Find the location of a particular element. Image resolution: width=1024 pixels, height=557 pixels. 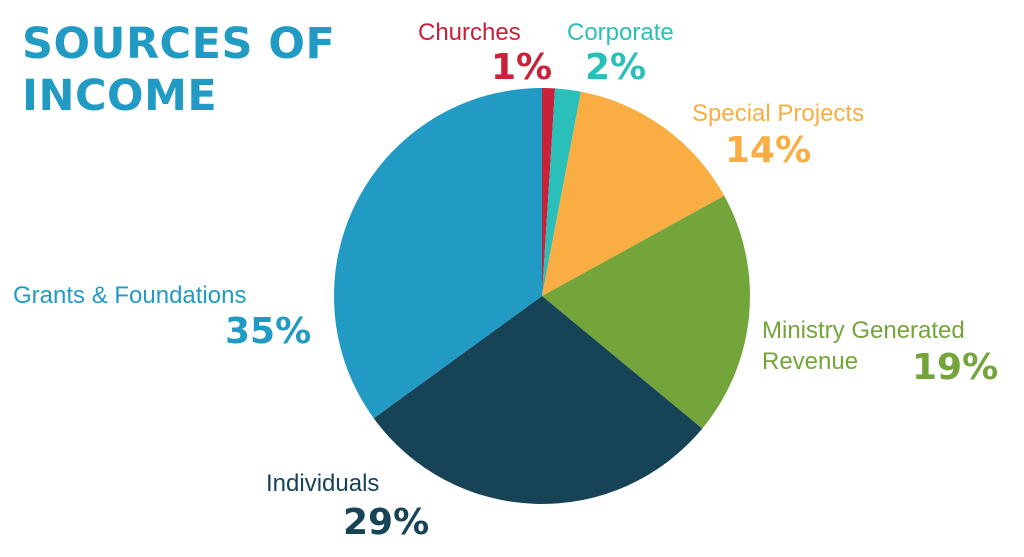

pie-slice-ministry-generated-revenue is located at coordinates (646, 312).